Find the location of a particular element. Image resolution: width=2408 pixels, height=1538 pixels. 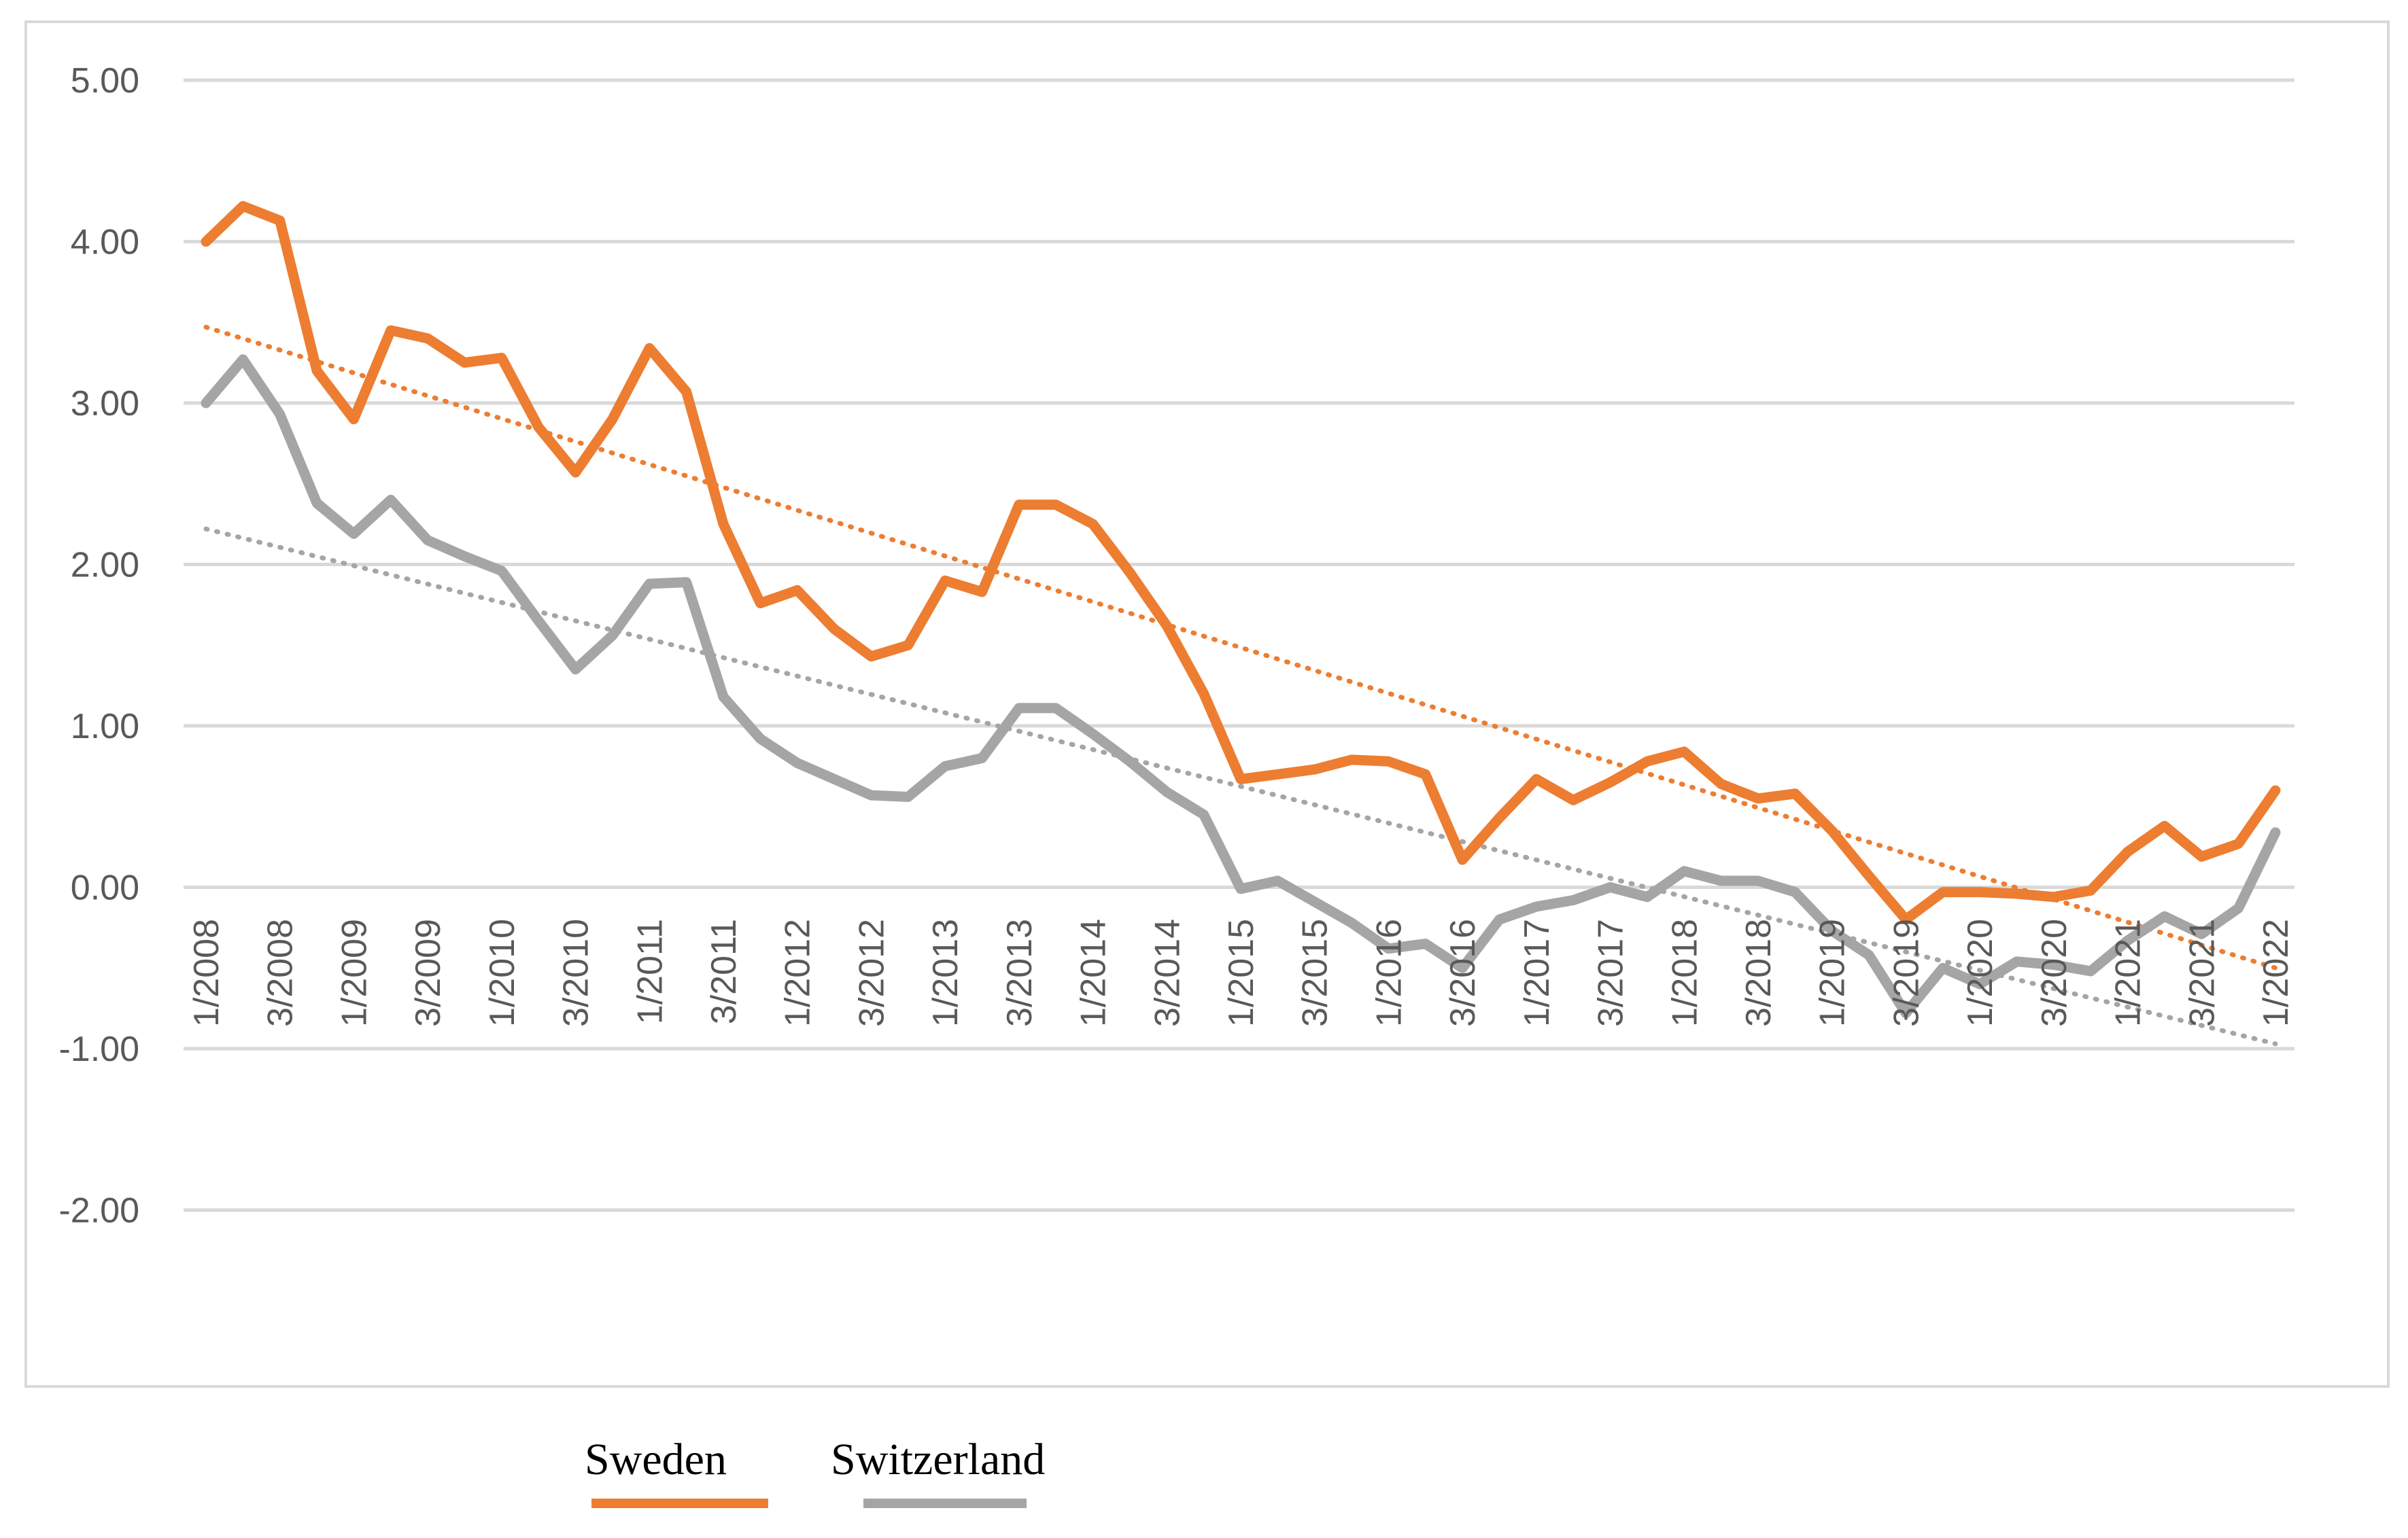

x-tick-label: 1/2019 is located at coordinates (1833, 973).